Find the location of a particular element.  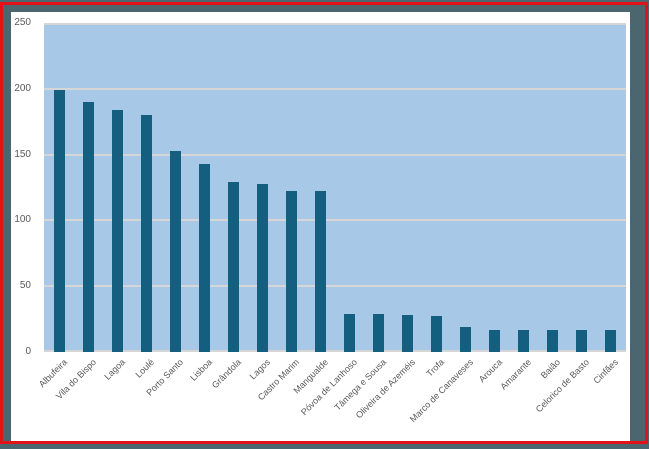

y-tick-label: 200 is located at coordinates (22, 88).